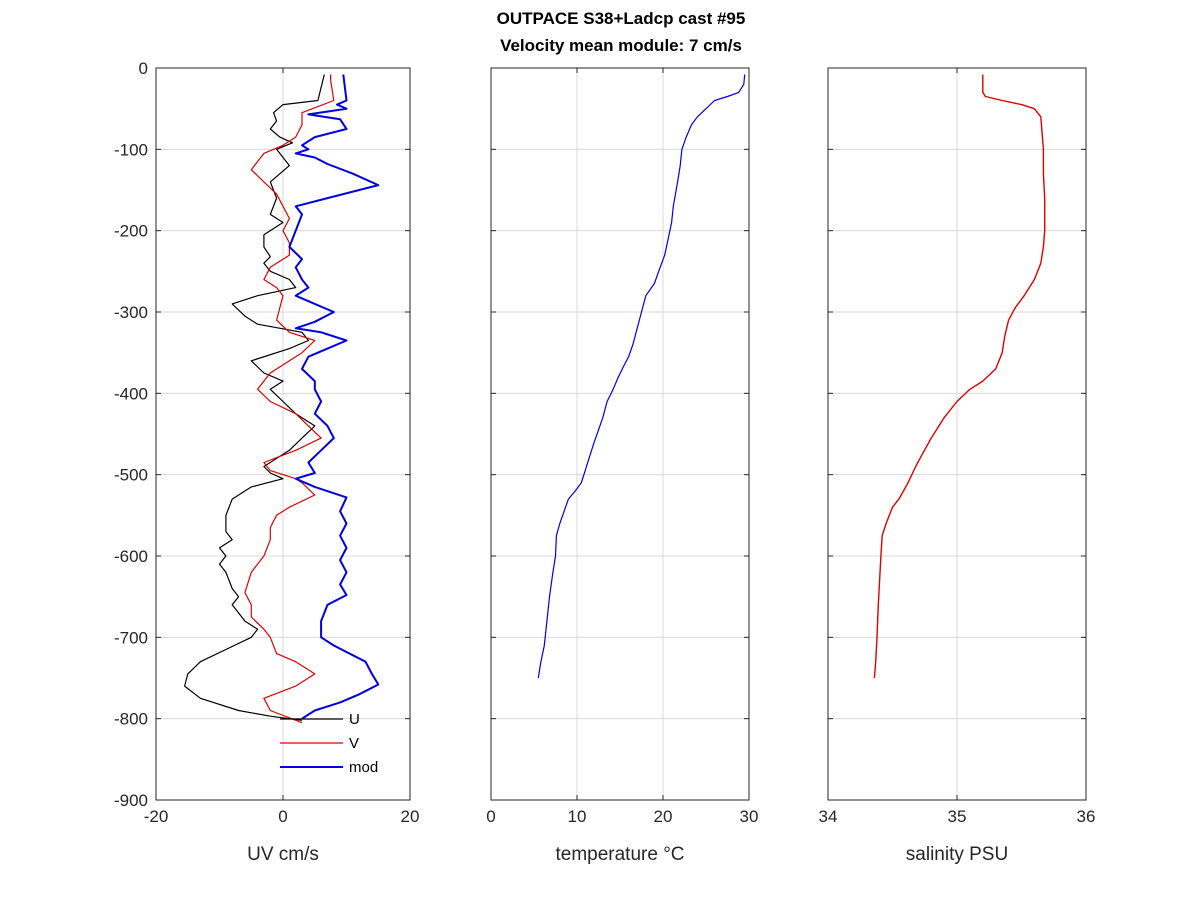 This screenshot has width=1200, height=900. What do you see at coordinates (131, 719) in the screenshot?
I see `y-tick-label: -800` at bounding box center [131, 719].